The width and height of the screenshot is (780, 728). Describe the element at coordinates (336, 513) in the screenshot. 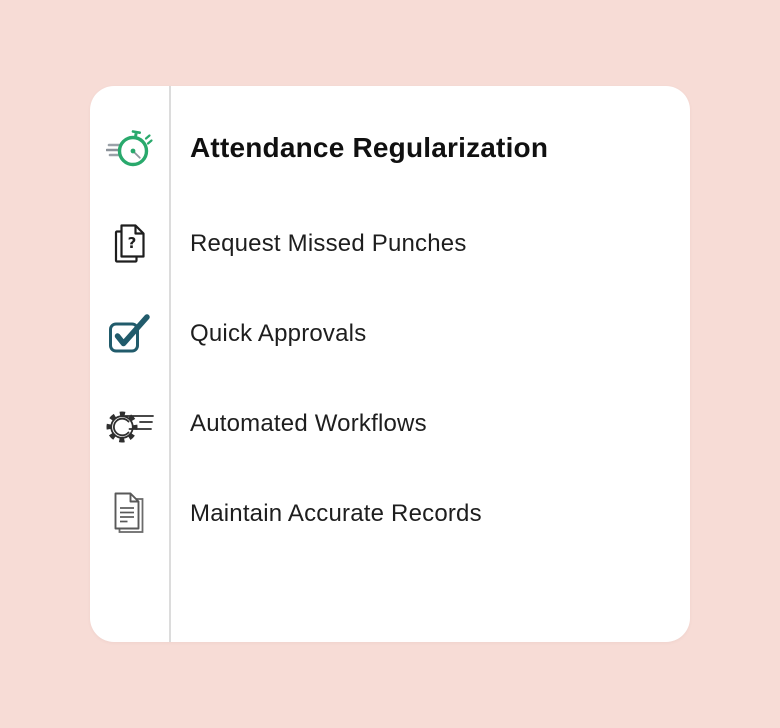

I see `feature-label: Maintain Accurate Records` at that location.